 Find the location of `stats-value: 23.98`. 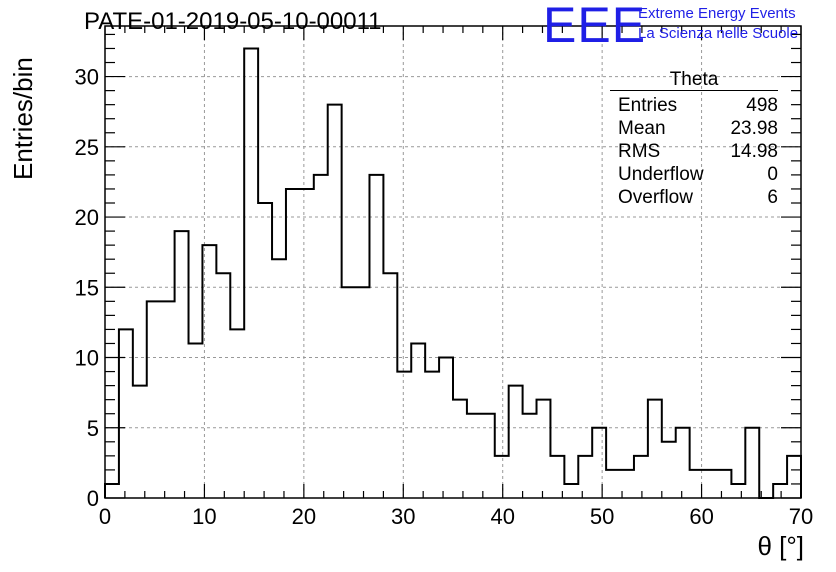

stats-value: 23.98 is located at coordinates (754, 128).